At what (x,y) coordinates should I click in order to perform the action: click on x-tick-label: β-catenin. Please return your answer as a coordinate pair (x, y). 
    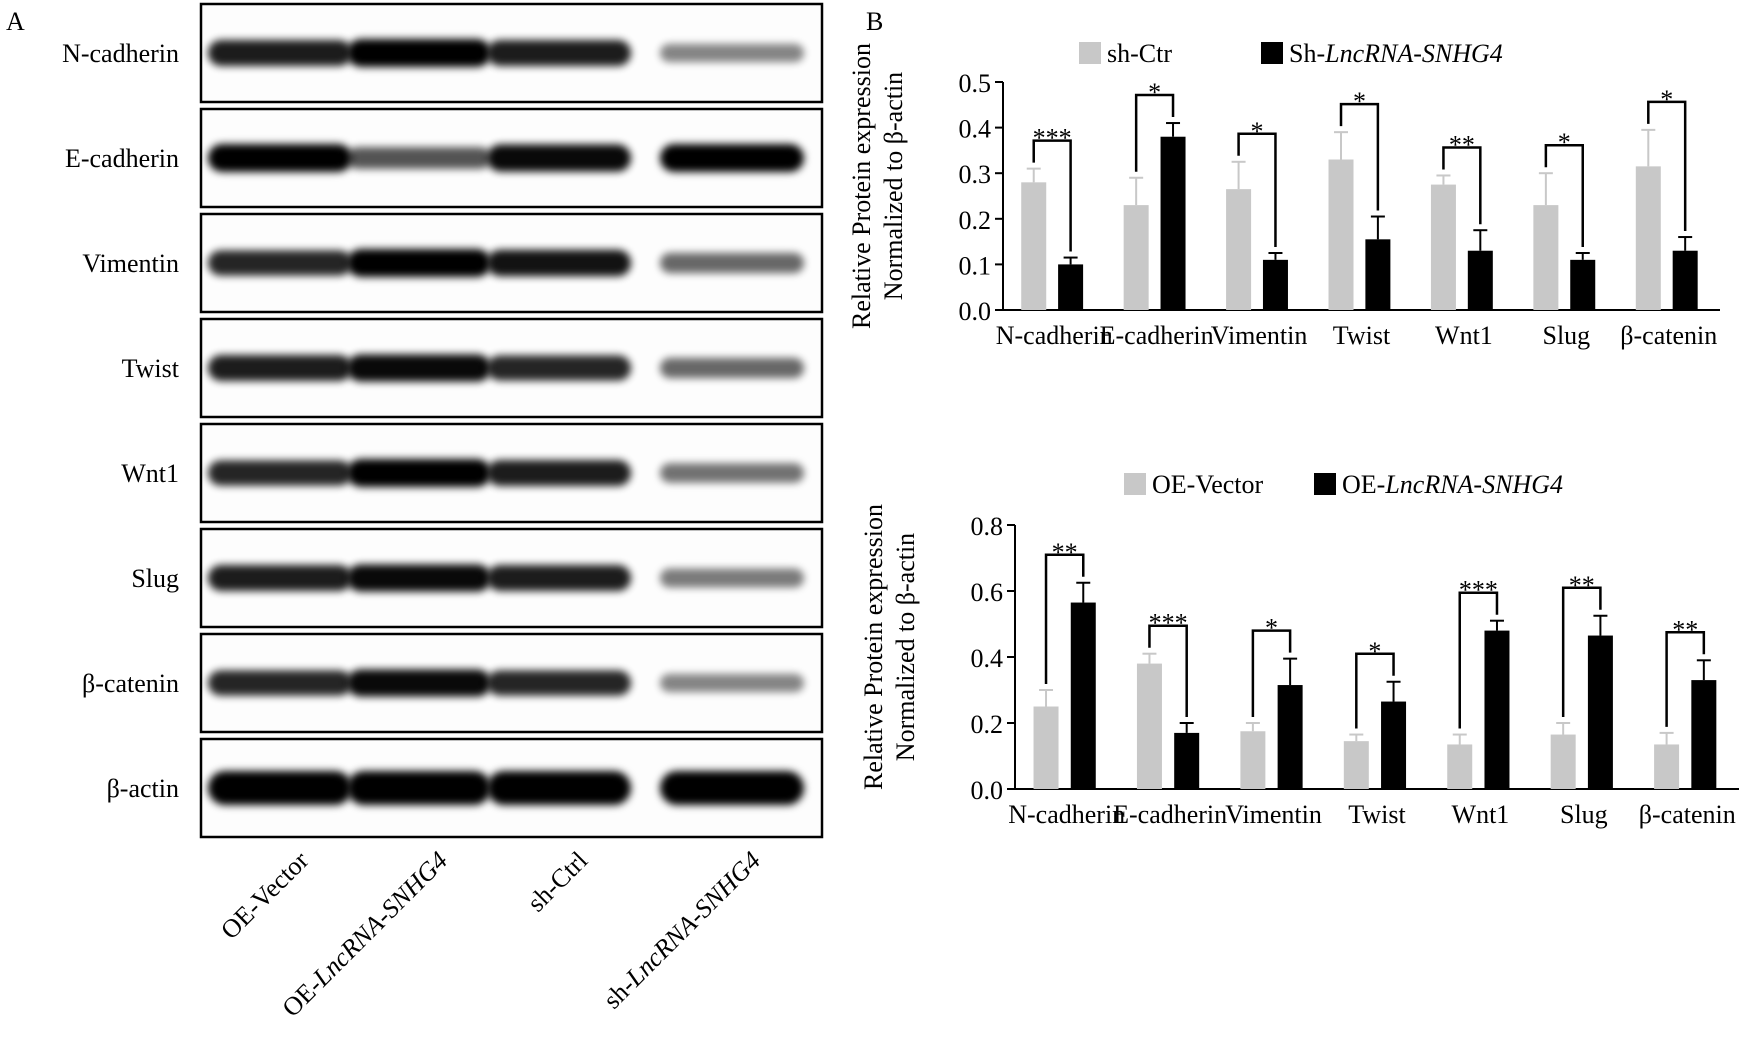
    Looking at the image, I should click on (1687, 814).